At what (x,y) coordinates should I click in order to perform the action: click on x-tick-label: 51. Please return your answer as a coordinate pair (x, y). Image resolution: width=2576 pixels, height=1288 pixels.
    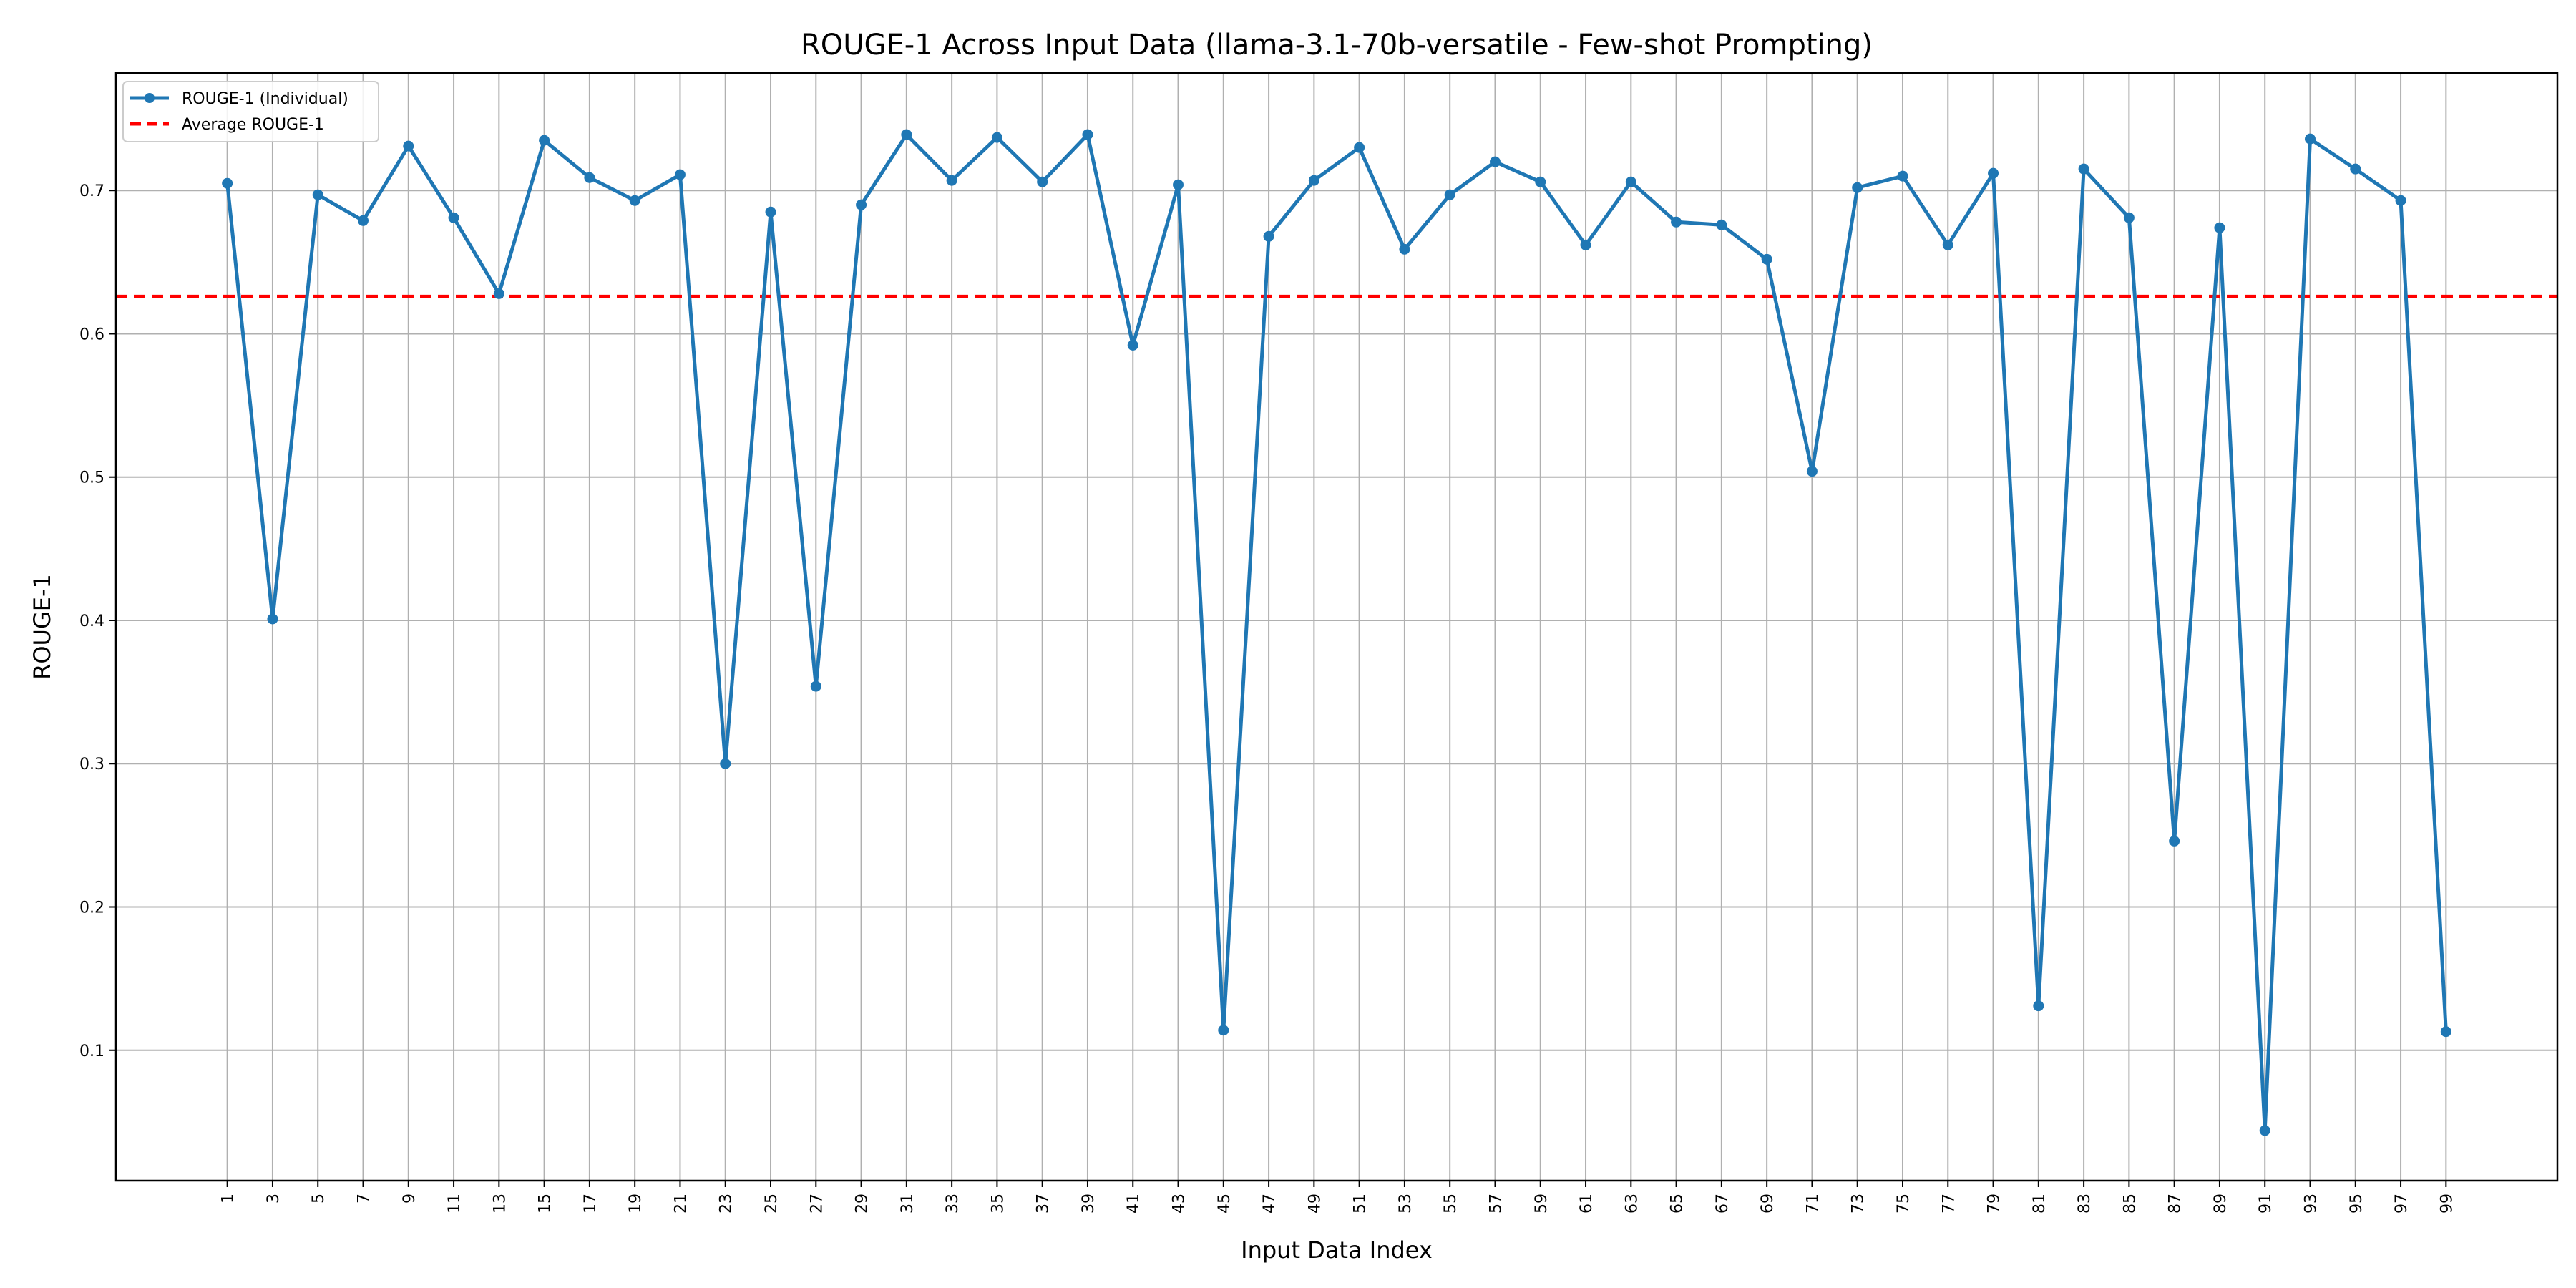
    Looking at the image, I should click on (1361, 1204).